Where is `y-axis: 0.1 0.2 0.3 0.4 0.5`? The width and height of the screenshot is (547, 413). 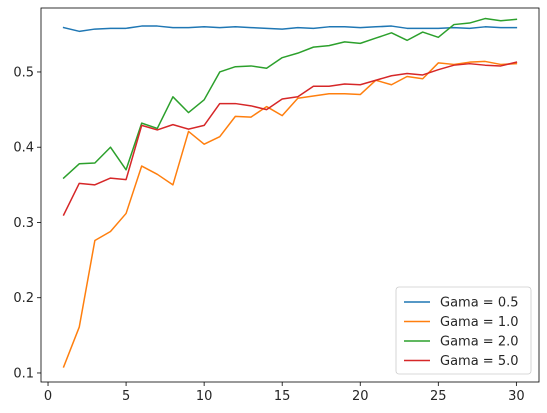
y-axis: 0.1 0.2 0.3 0.4 0.5 is located at coordinates (27, 223).